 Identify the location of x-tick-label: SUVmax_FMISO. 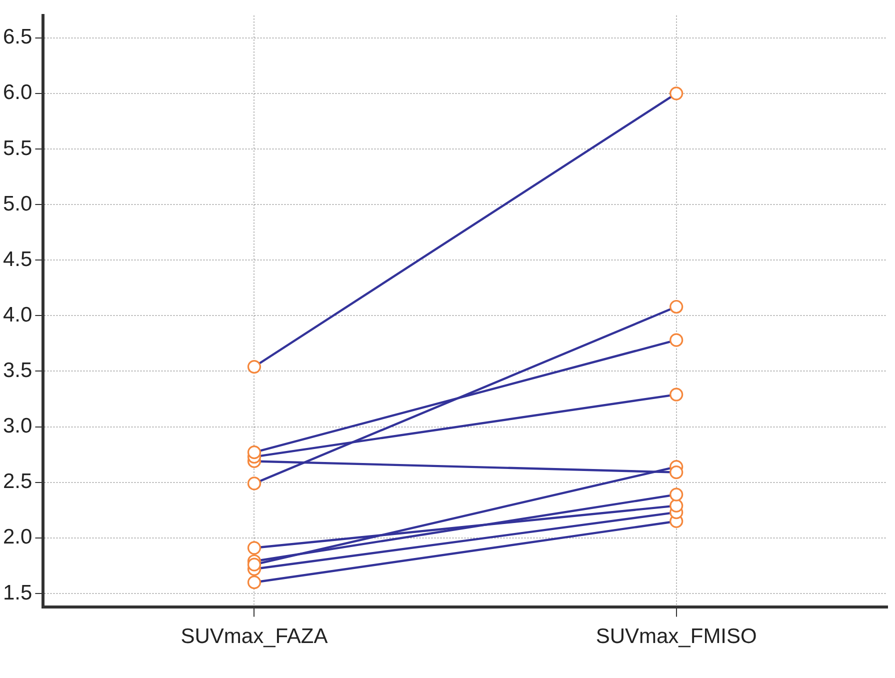
(676, 636).